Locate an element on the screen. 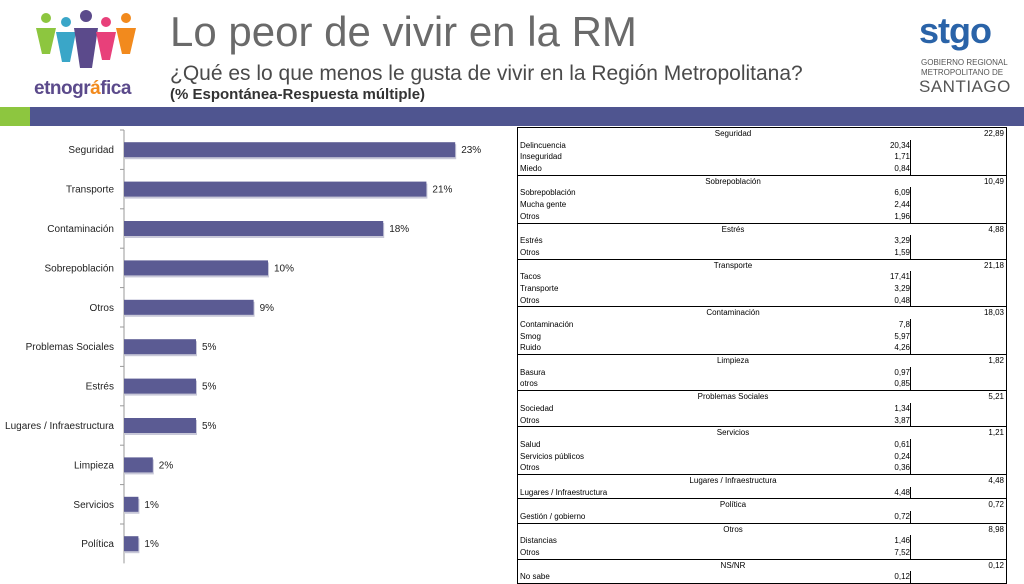 The image size is (1024, 584). row-value: 0,36 is located at coordinates (902, 468).